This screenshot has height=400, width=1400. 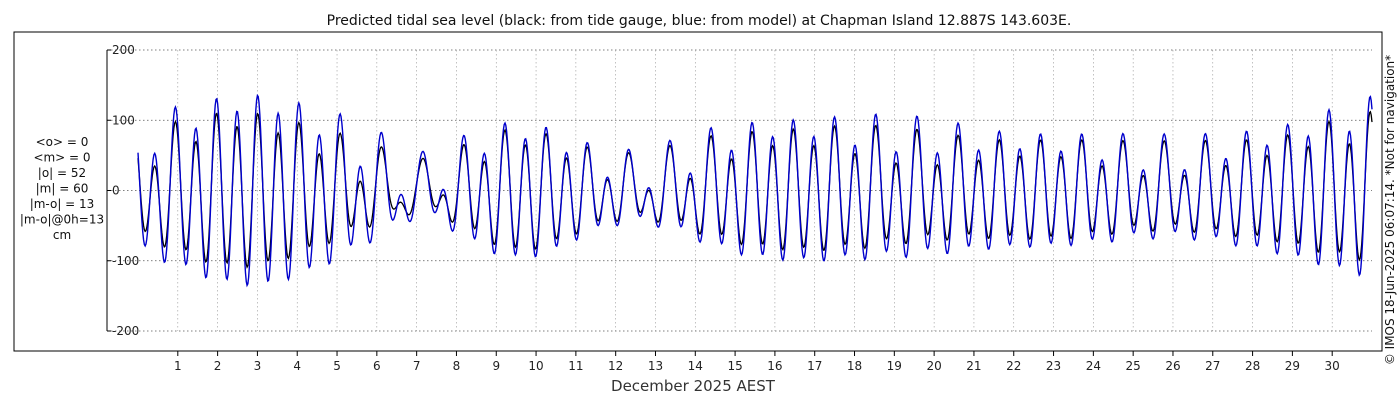 What do you see at coordinates (496, 366) in the screenshot?
I see `x-tick-label: 9` at bounding box center [496, 366].